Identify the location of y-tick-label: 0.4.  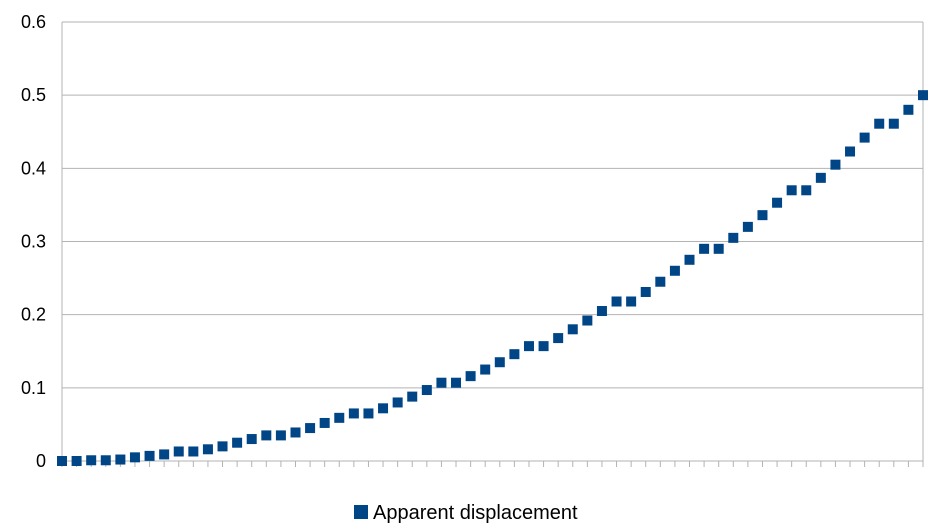
(33, 168).